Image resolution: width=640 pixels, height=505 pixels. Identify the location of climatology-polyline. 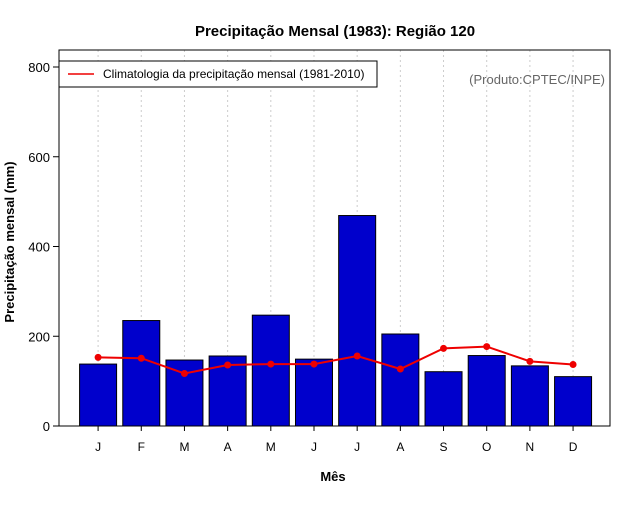
(336, 360).